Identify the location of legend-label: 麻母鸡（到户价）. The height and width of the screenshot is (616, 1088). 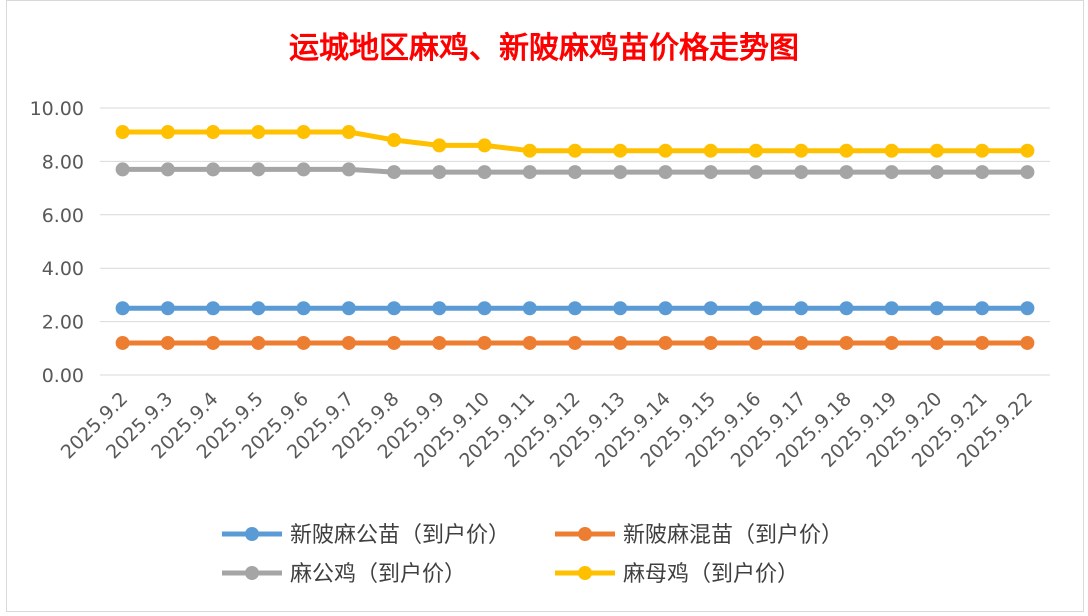
(711, 574).